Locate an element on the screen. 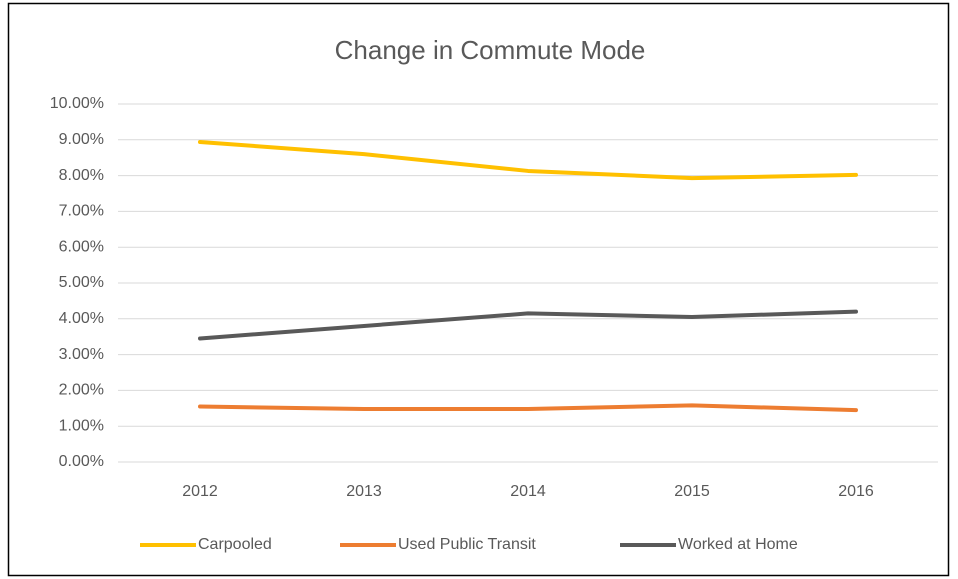 The image size is (958, 579). y-tick-label: 3.00% is located at coordinates (81, 354).